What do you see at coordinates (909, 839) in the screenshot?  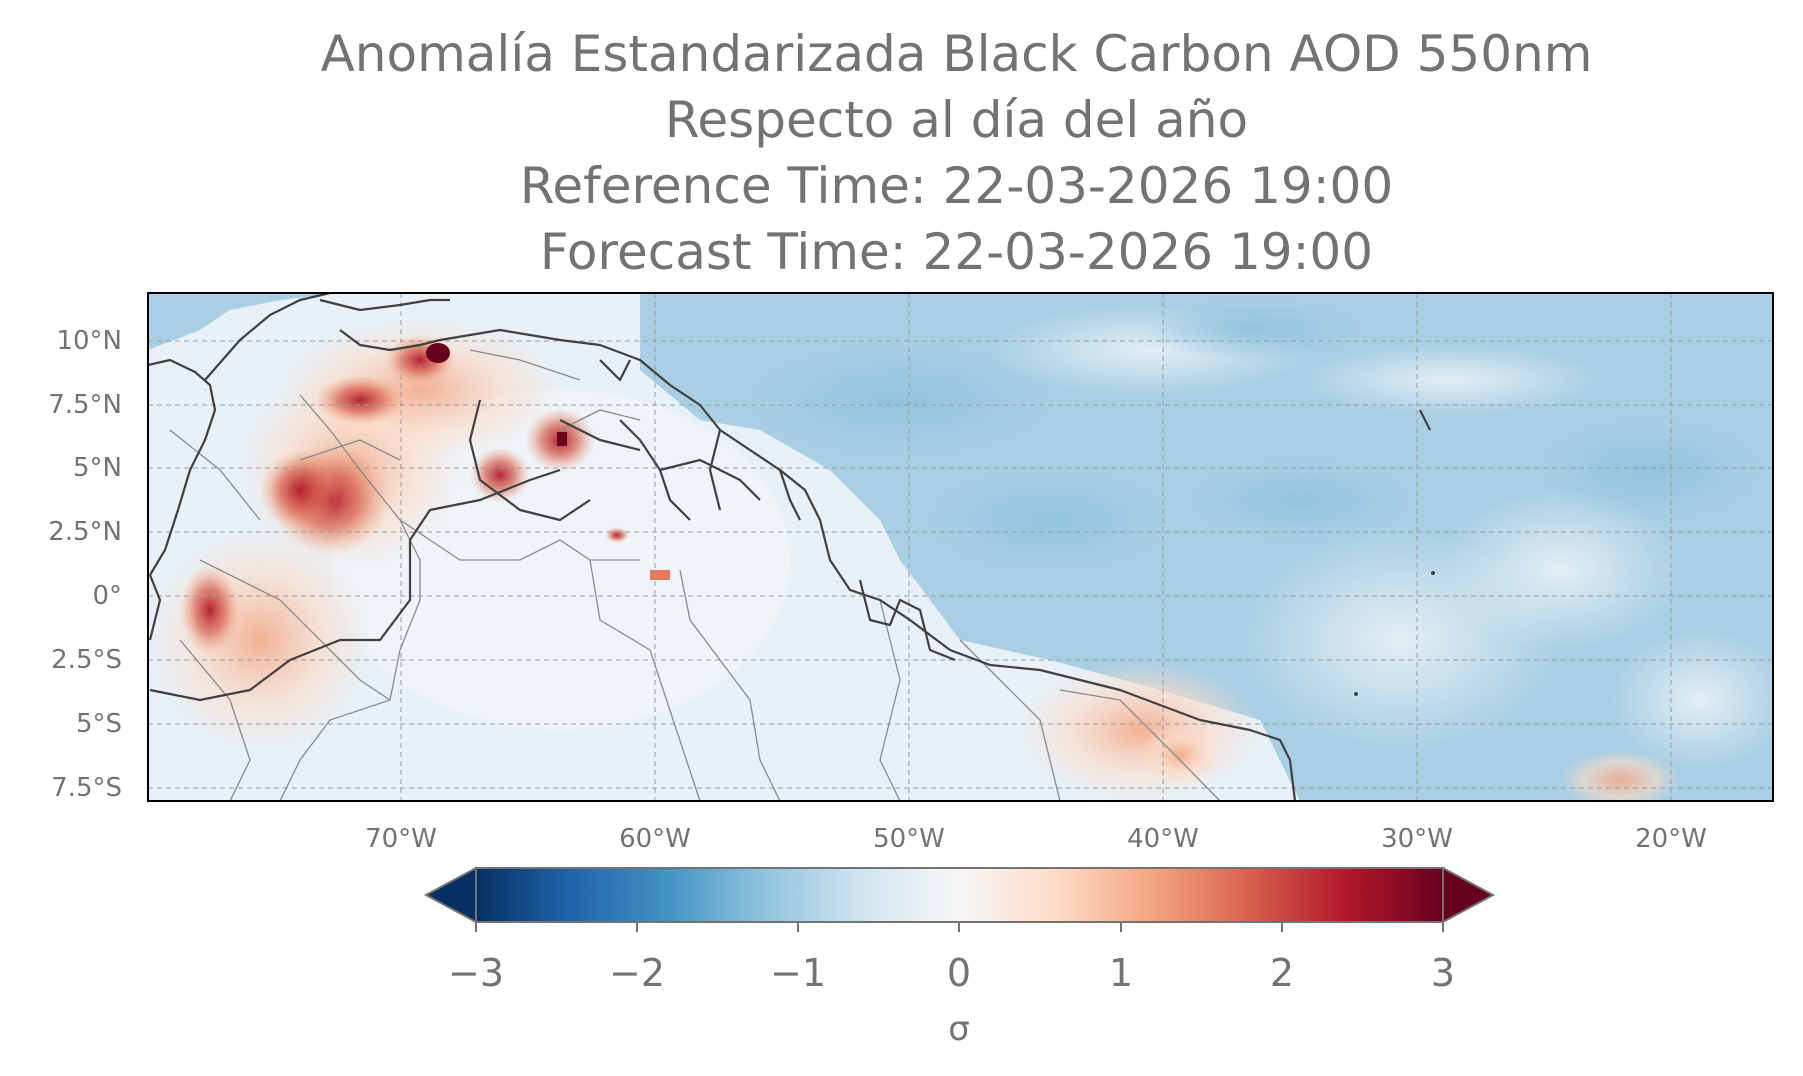 I see `lon-label: 50°W` at bounding box center [909, 839].